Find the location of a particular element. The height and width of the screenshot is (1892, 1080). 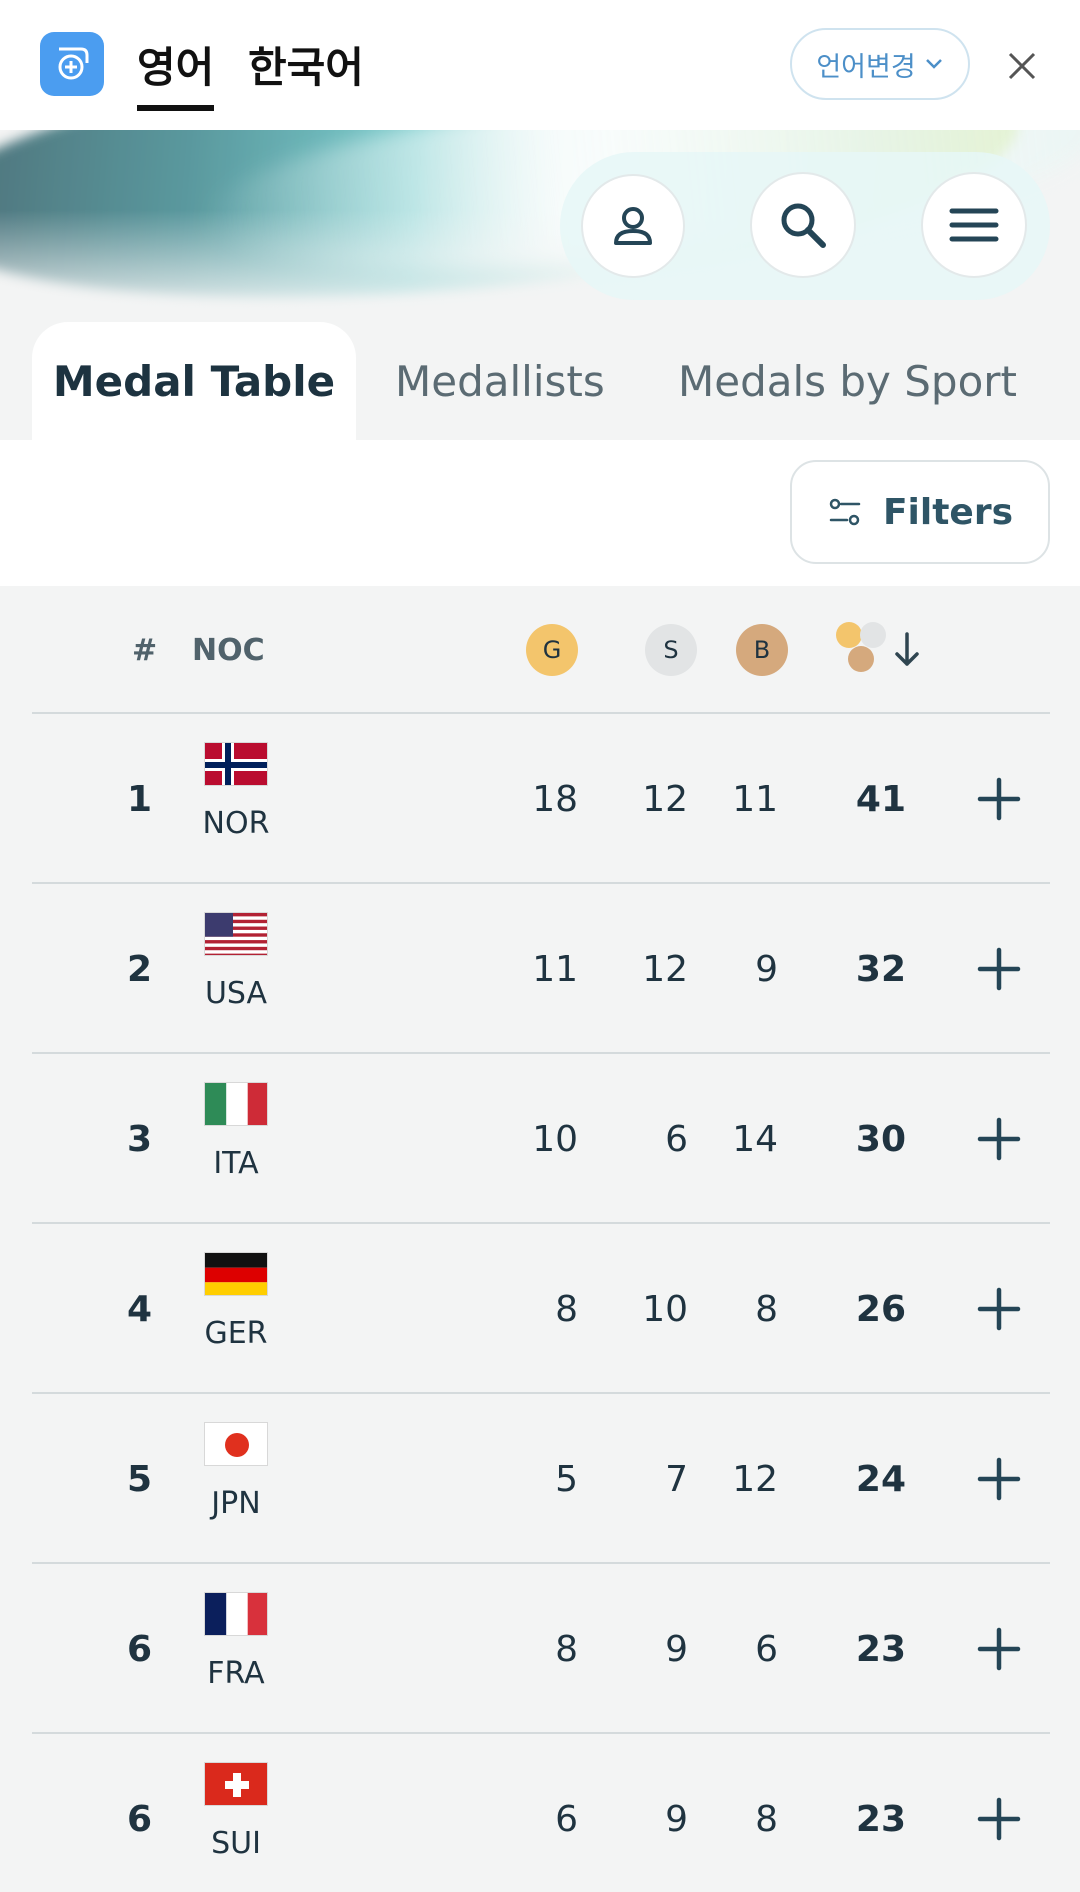

total-count: 41 is located at coordinates (880, 799).